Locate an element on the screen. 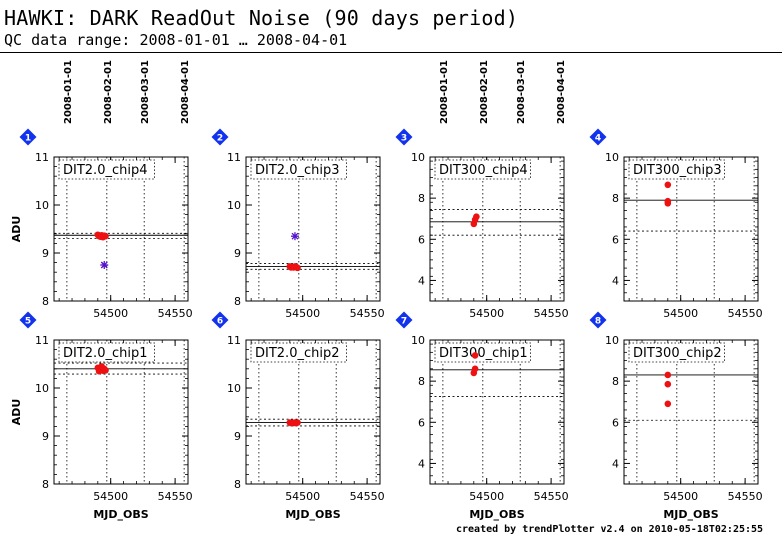 The width and height of the screenshot is (782, 542). panel-label: DIT2.0_chip4 is located at coordinates (105, 170).